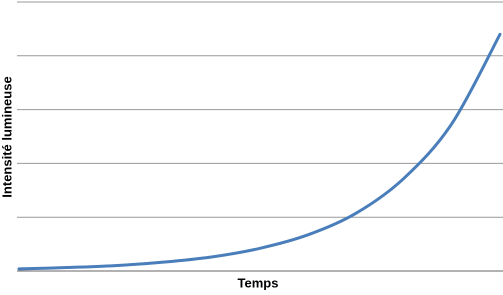 This screenshot has height=295, width=503. I want to click on y-axis-label: Intensité lumineuse, so click(7, 136).